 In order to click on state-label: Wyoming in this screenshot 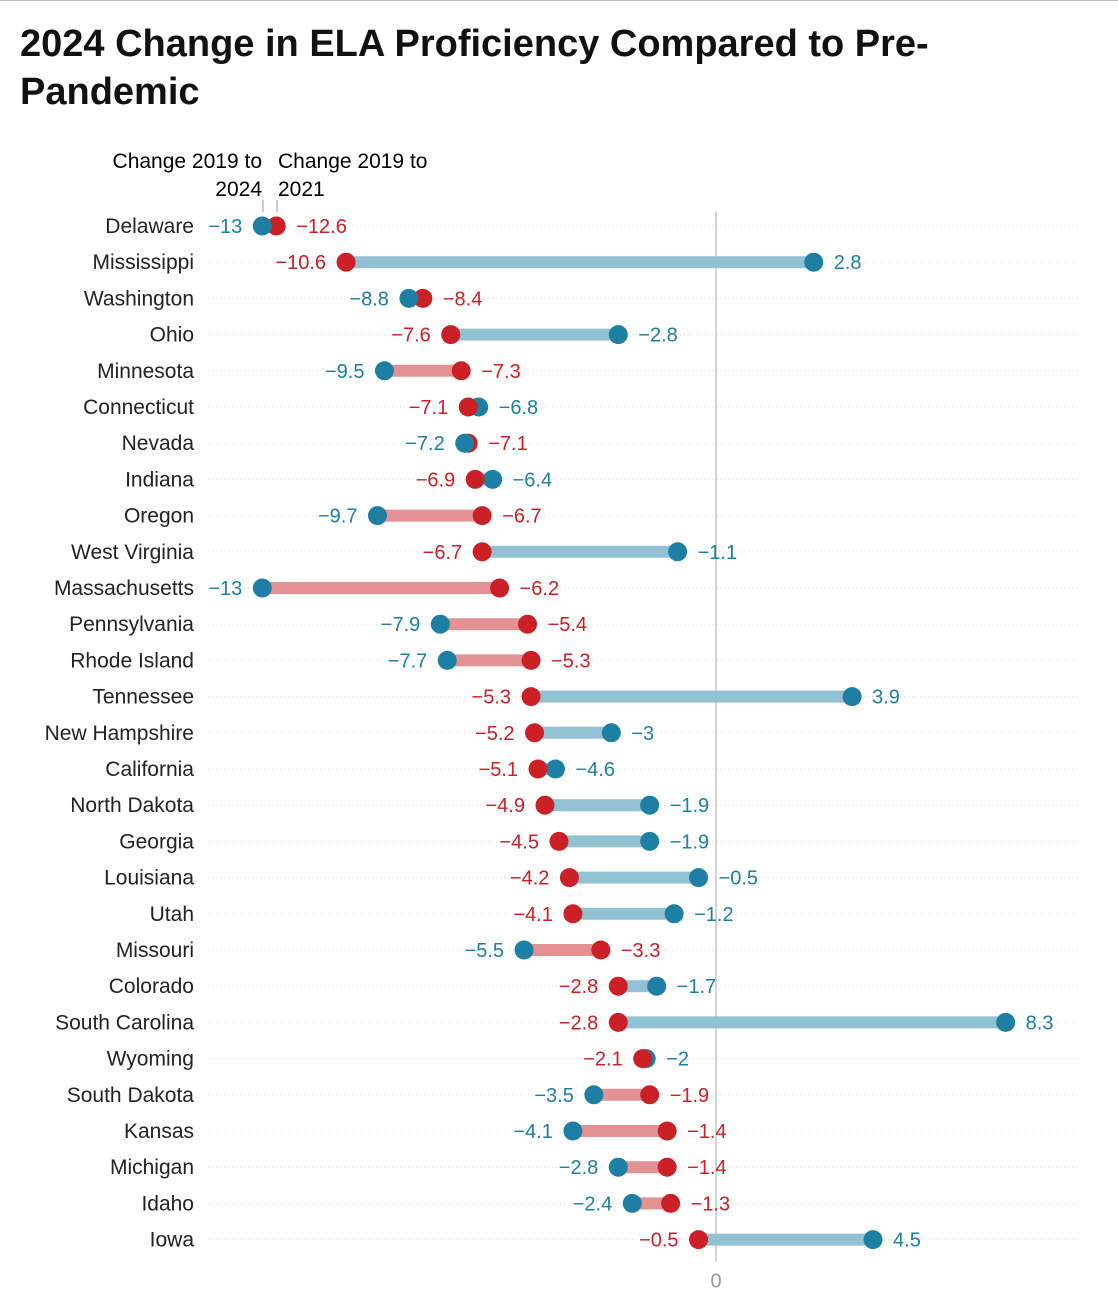, I will do `click(150, 1059)`.